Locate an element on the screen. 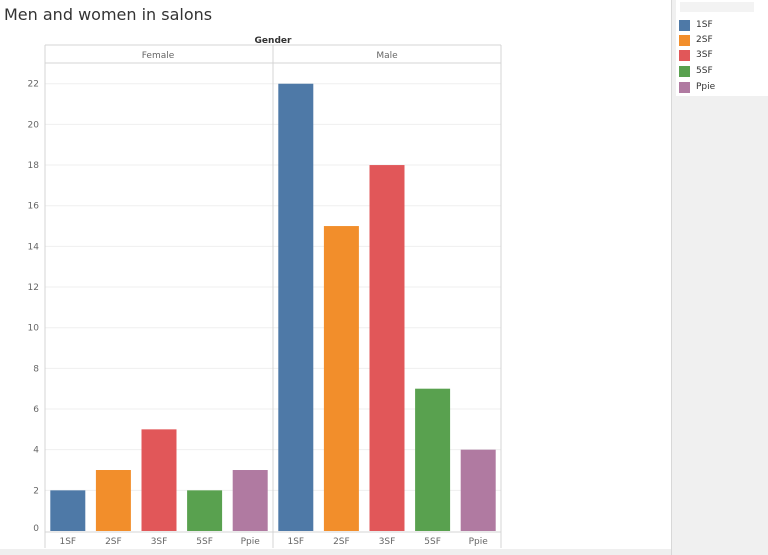 The image size is (768, 555). y-tick-label: 8 is located at coordinates (36, 369).